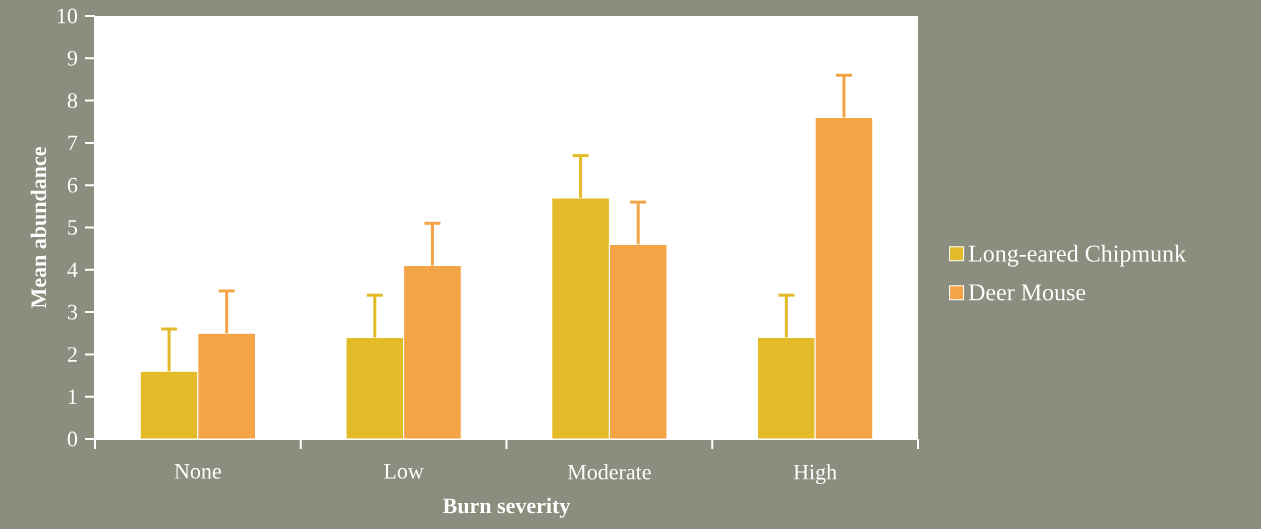 Image resolution: width=1261 pixels, height=529 pixels. What do you see at coordinates (815, 474) in the screenshot?
I see `x-tick-label: High` at bounding box center [815, 474].